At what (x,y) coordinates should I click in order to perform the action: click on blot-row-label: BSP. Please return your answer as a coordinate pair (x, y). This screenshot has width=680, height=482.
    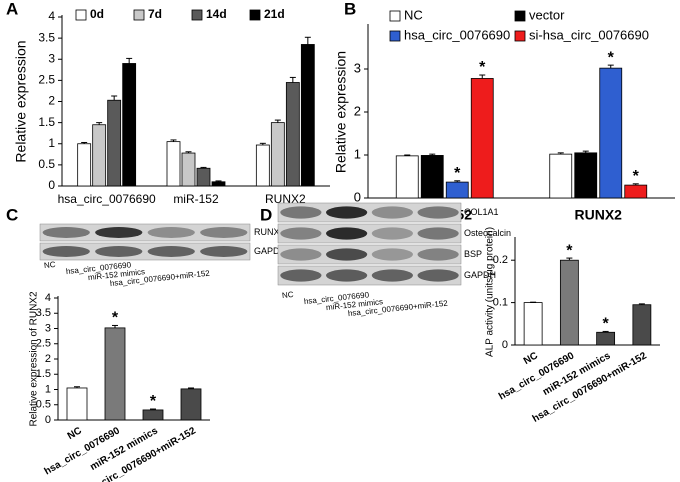
    Looking at the image, I should click on (473, 254).